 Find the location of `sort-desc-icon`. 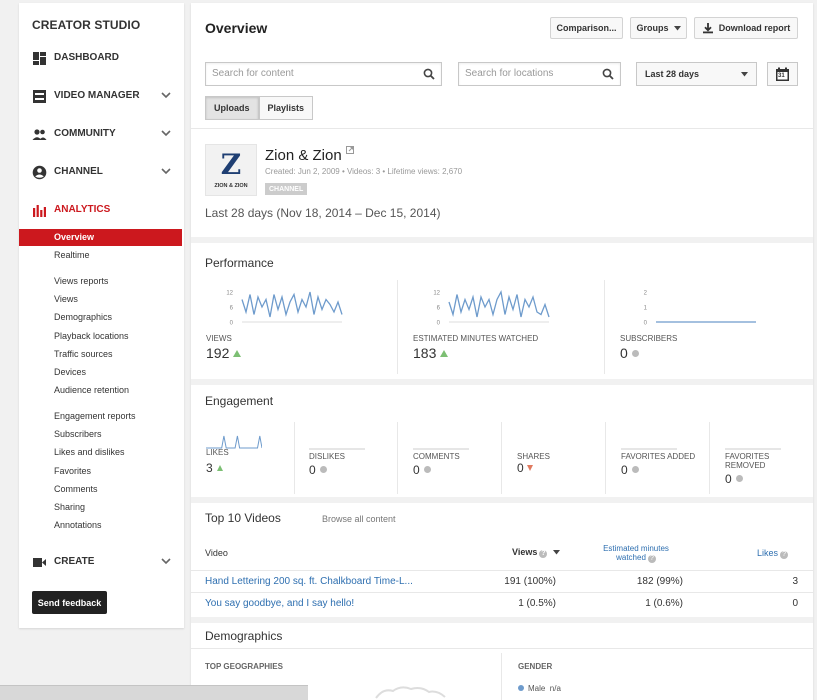

sort-desc-icon is located at coordinates (556, 552).